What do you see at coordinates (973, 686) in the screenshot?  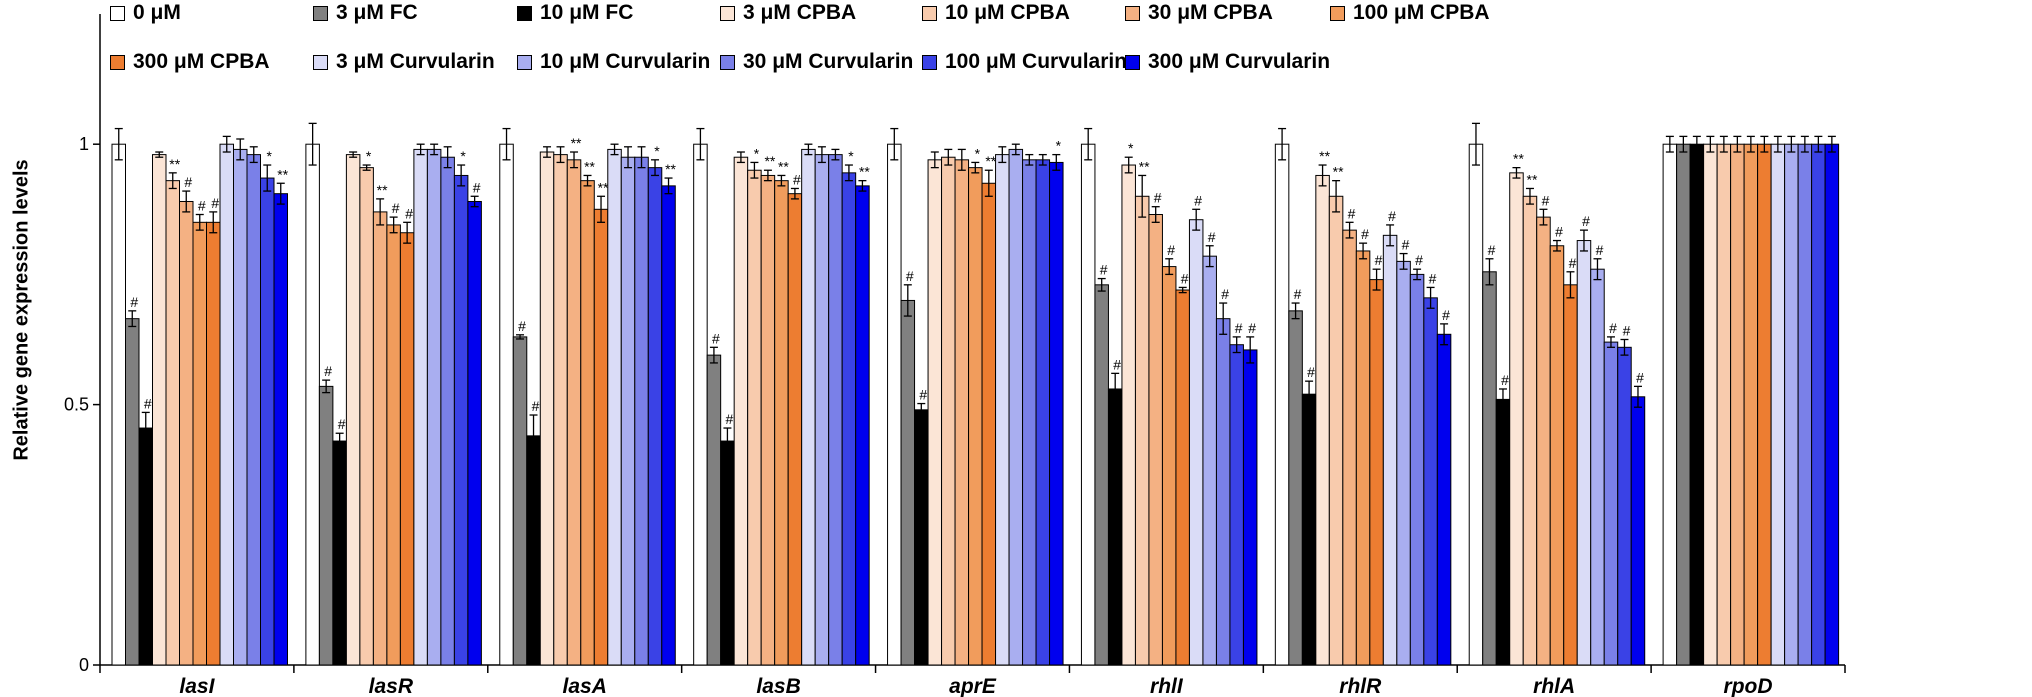 I see `x-tick-label: aprE` at bounding box center [973, 686].